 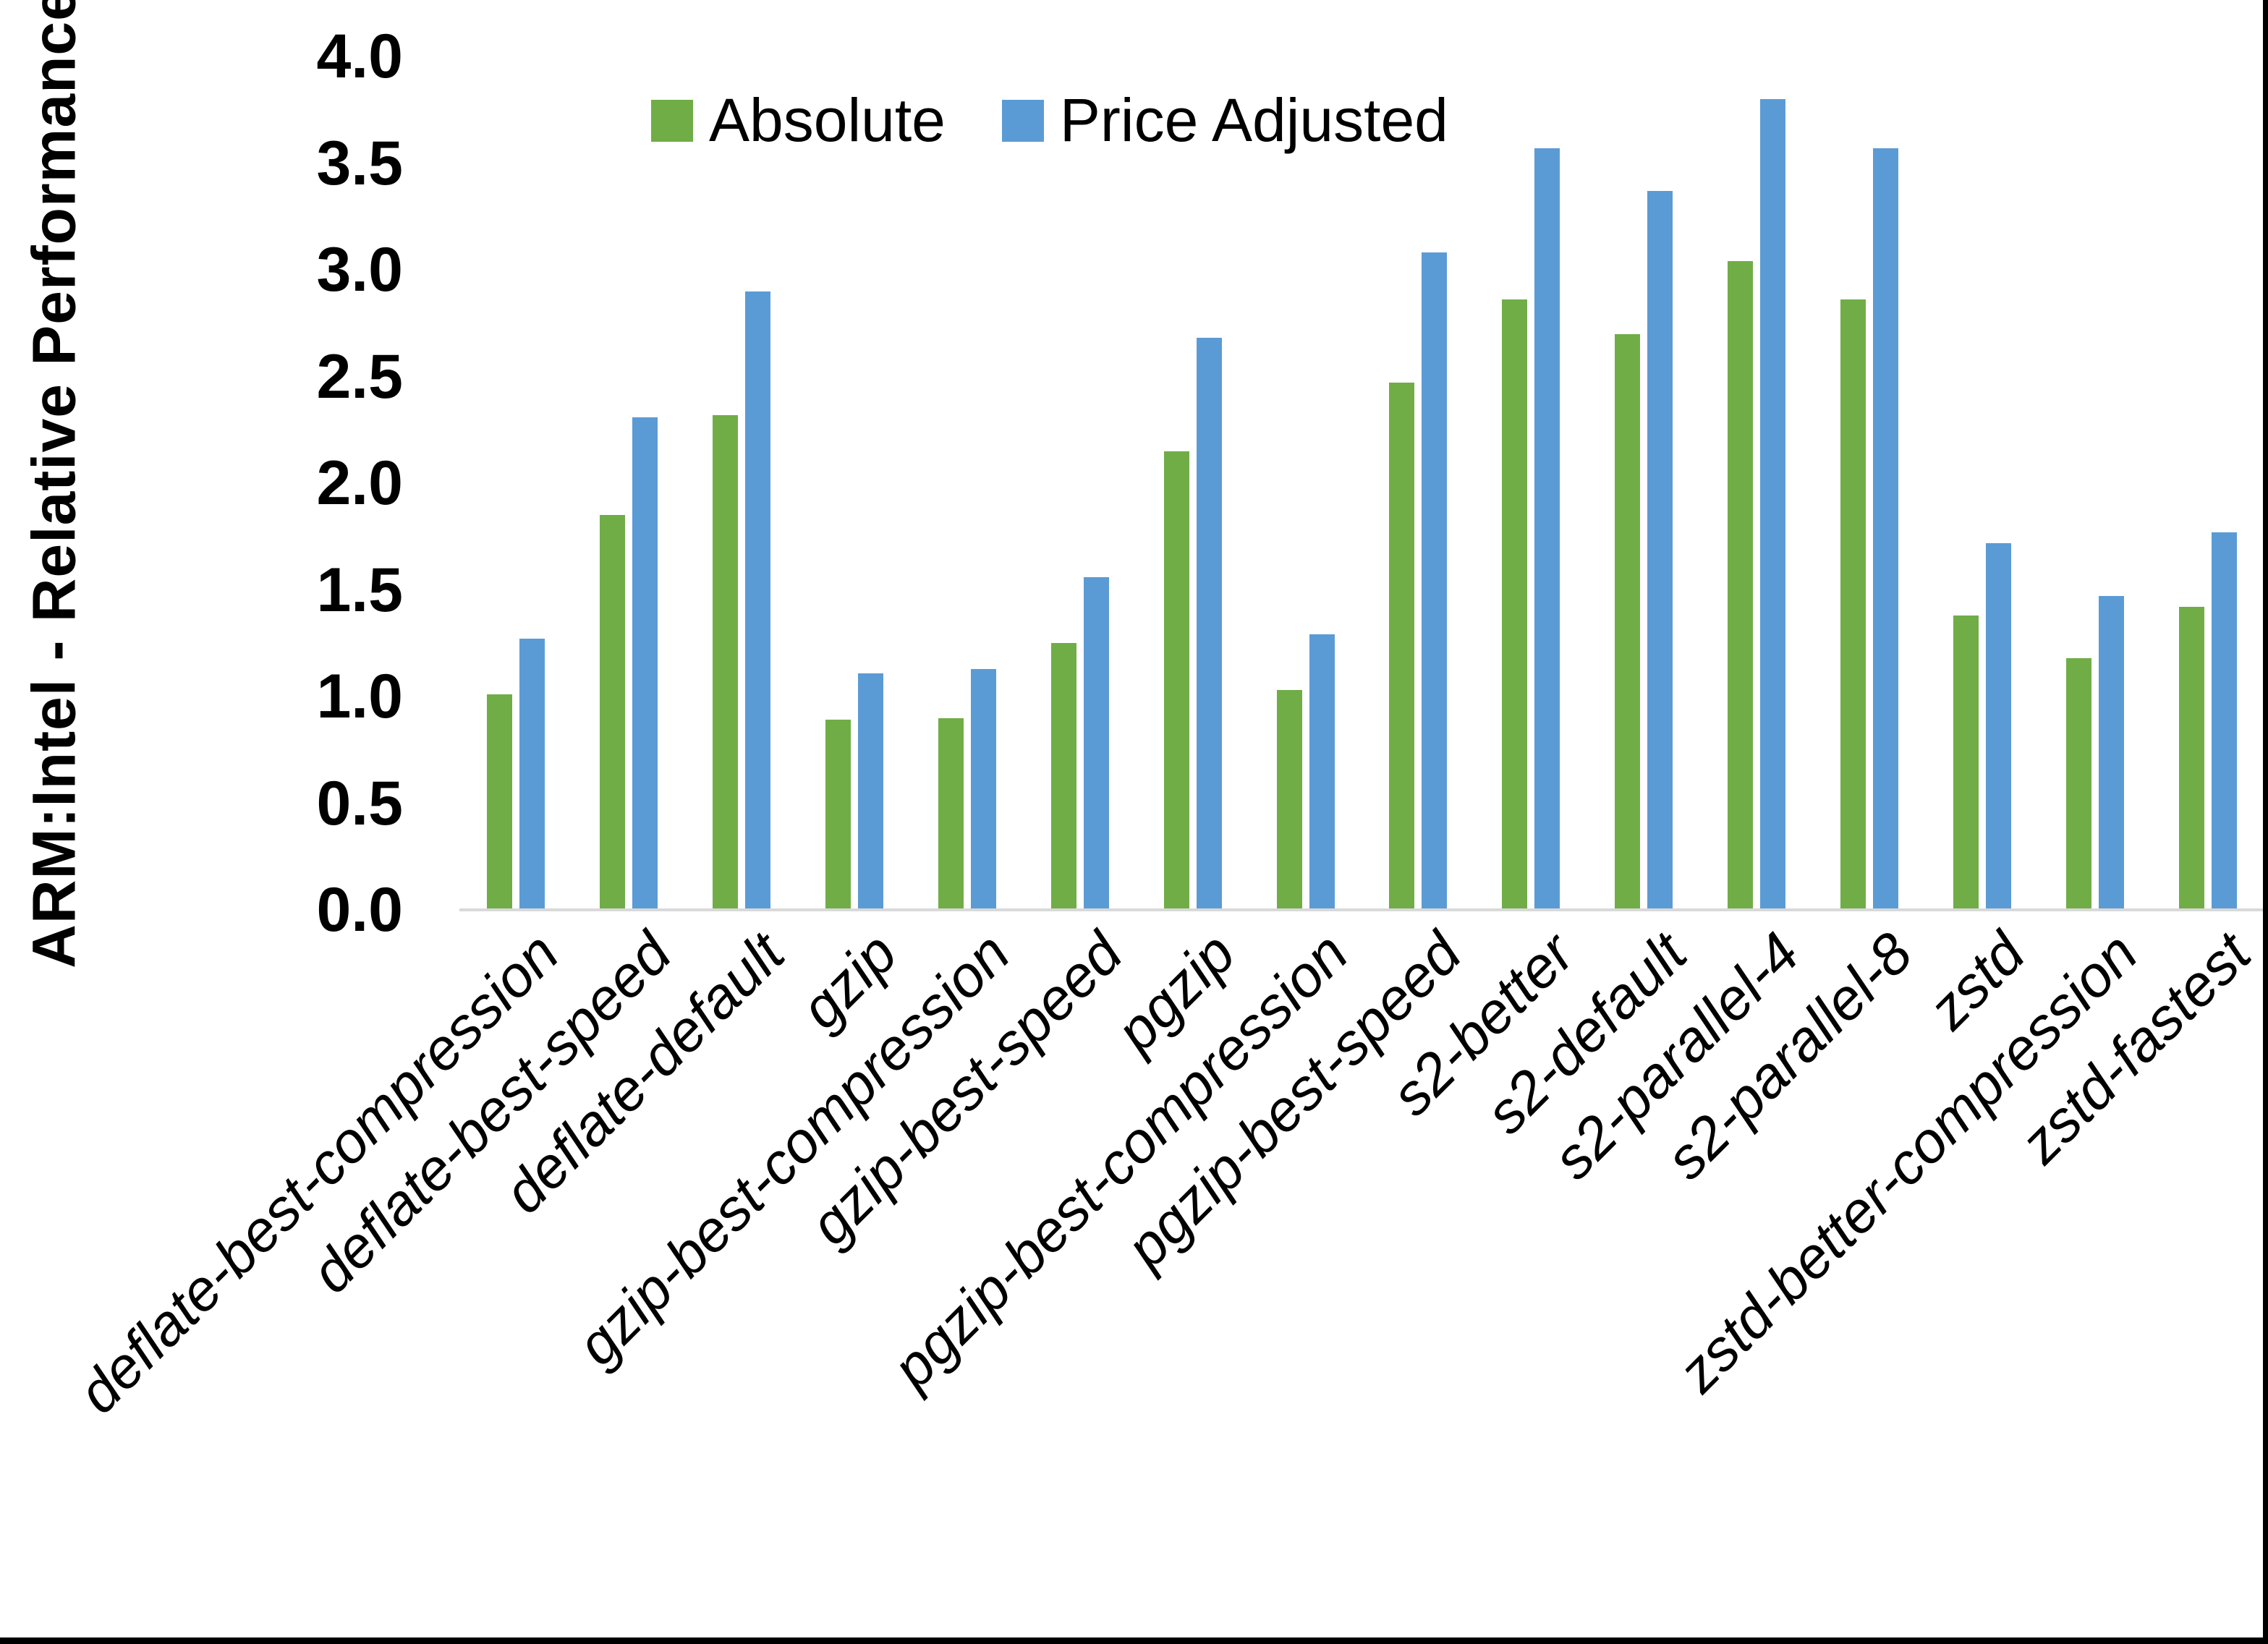 What do you see at coordinates (1515, 604) in the screenshot?
I see `bar-absolute-s2-better` at bounding box center [1515, 604].